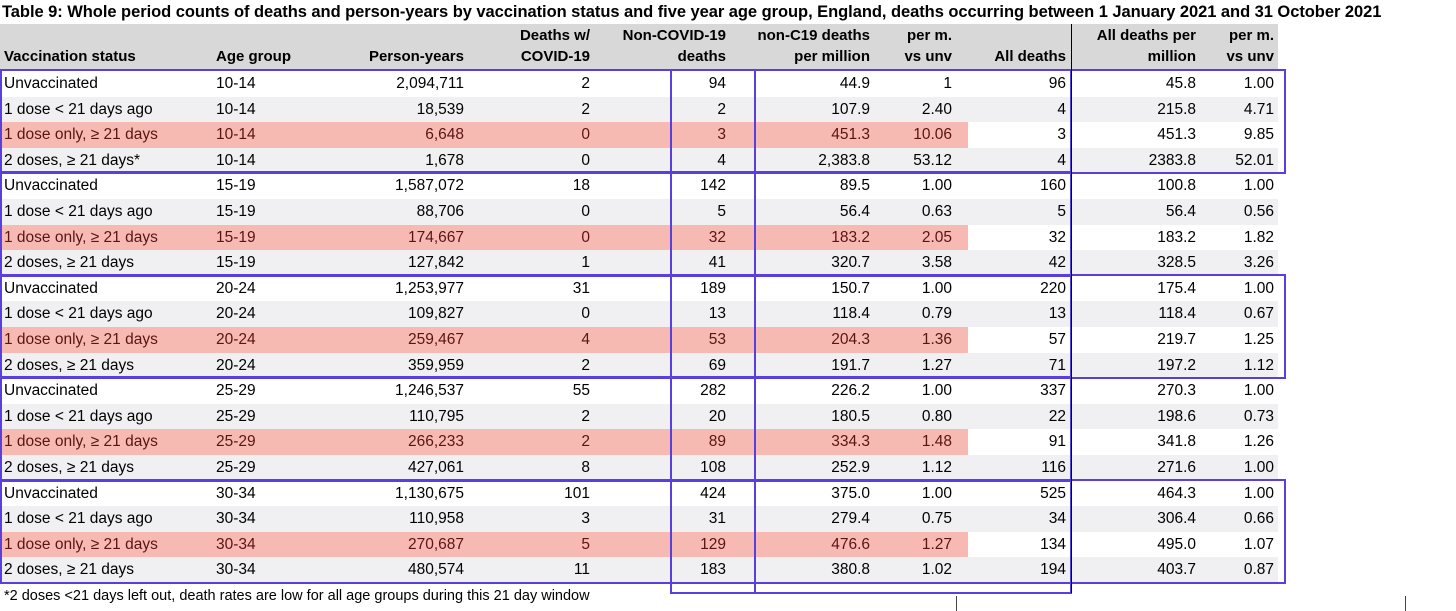 The width and height of the screenshot is (1456, 611). I want to click on column-header-ad-2: All deaths, so click(1030, 56).